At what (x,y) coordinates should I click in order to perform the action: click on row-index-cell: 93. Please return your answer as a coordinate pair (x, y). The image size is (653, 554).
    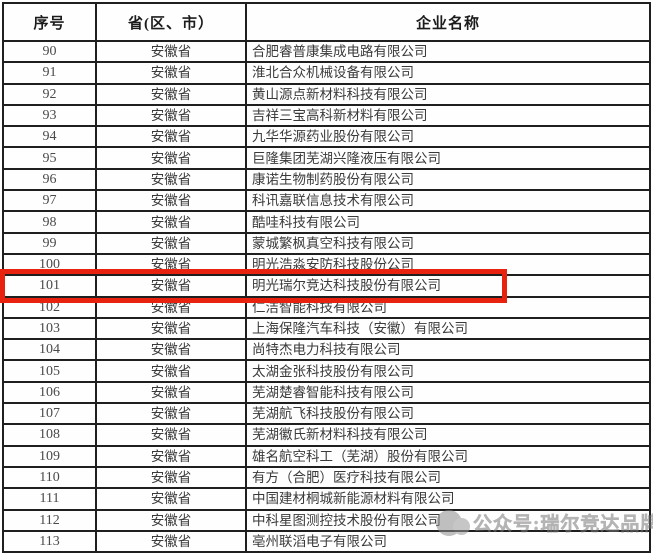
    Looking at the image, I should click on (49, 115).